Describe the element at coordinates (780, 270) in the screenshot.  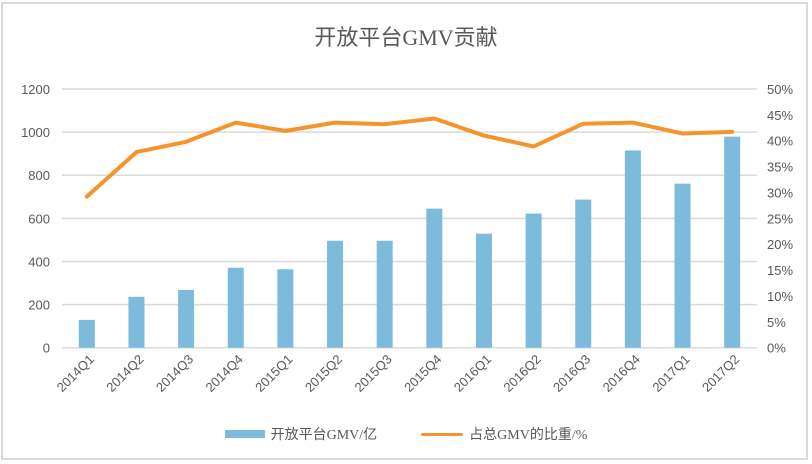
I see `right-axis-tick: 15%` at that location.